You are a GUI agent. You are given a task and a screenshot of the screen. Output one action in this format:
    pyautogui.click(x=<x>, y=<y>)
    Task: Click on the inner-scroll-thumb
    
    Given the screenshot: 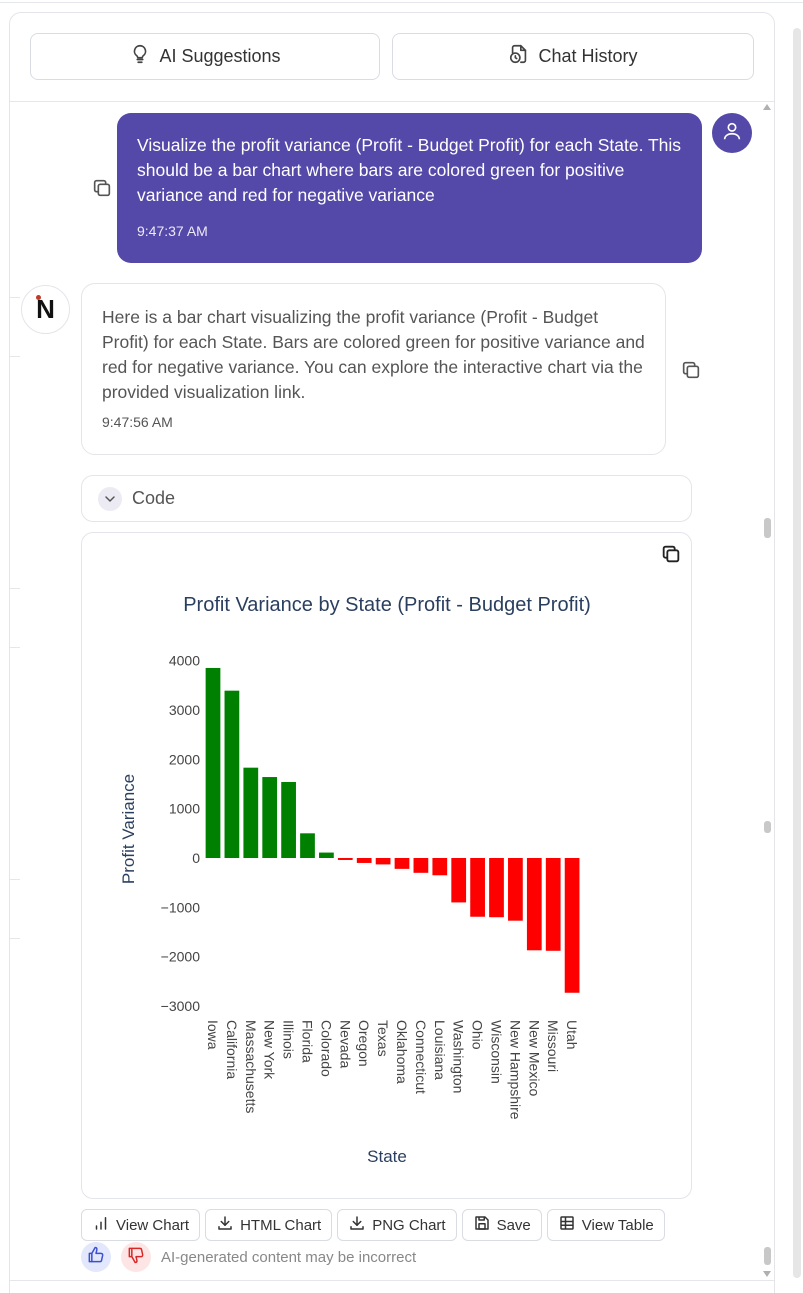 What is the action you would take?
    pyautogui.click(x=767, y=528)
    